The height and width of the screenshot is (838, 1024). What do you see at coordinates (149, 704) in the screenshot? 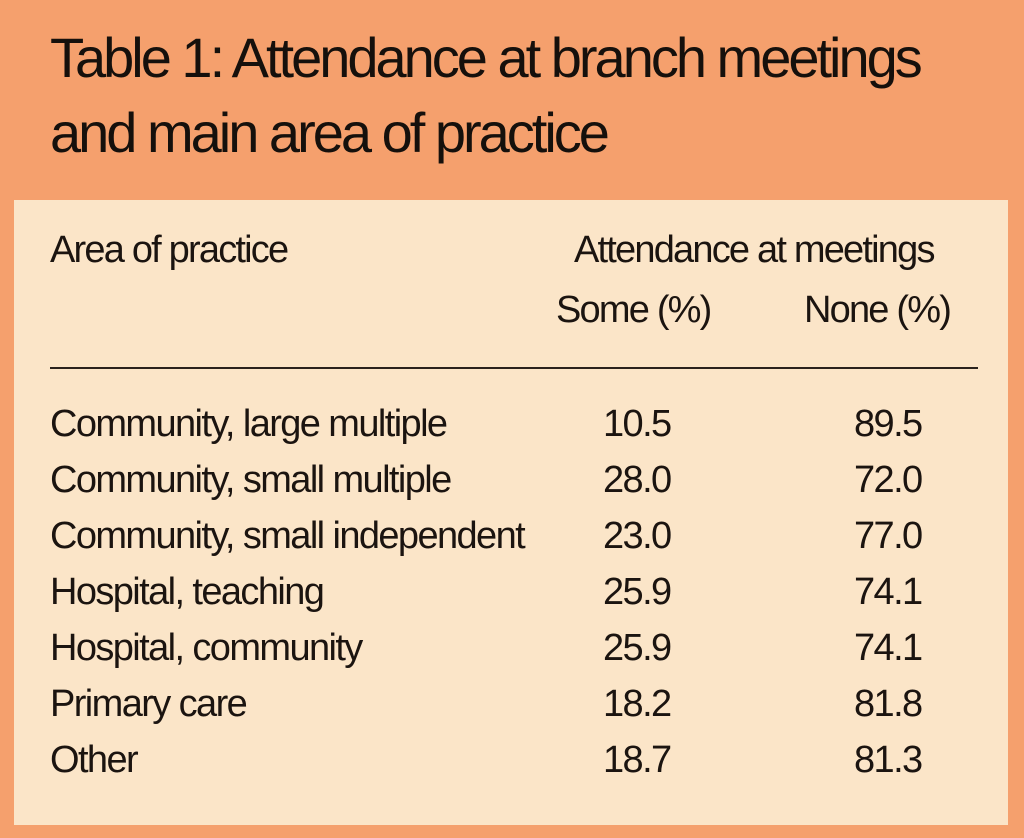
I see `row-area: Primary care` at bounding box center [149, 704].